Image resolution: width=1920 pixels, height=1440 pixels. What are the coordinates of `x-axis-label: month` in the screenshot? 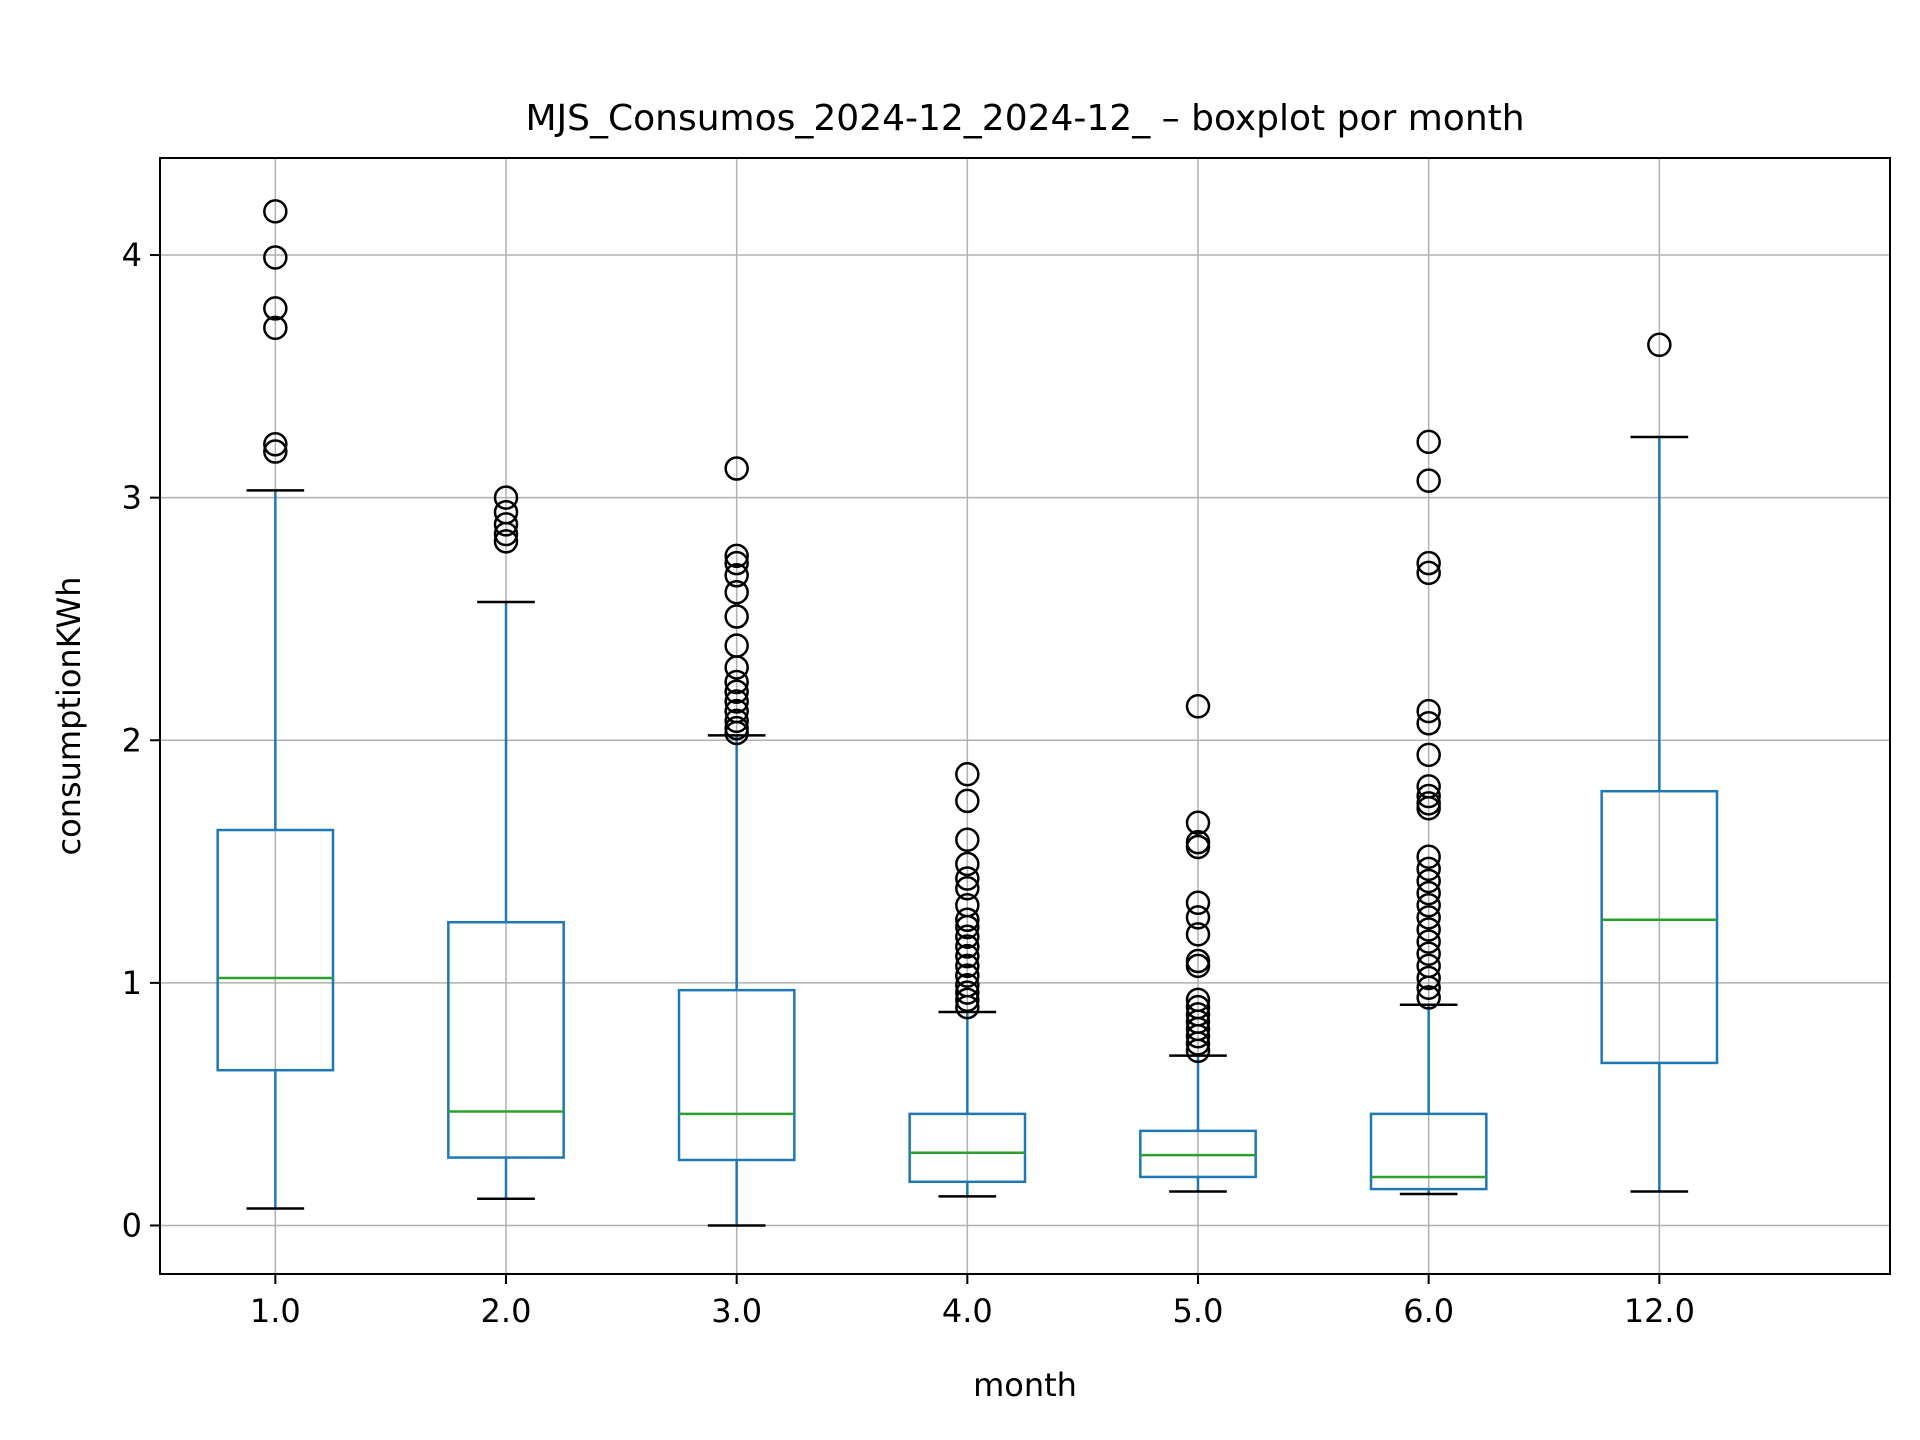 It's located at (1025, 1385).